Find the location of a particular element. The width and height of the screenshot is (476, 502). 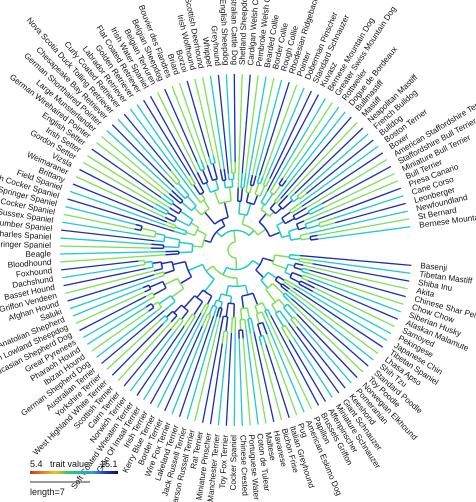

tip-label: Beagle is located at coordinates (38, 254).